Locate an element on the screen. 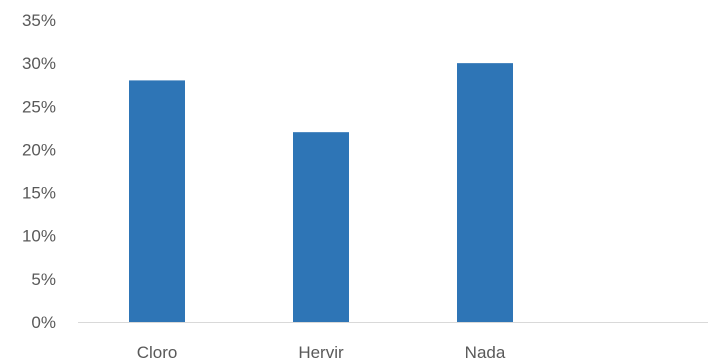 This screenshot has width=720, height=364. bar-cloro is located at coordinates (157, 201).